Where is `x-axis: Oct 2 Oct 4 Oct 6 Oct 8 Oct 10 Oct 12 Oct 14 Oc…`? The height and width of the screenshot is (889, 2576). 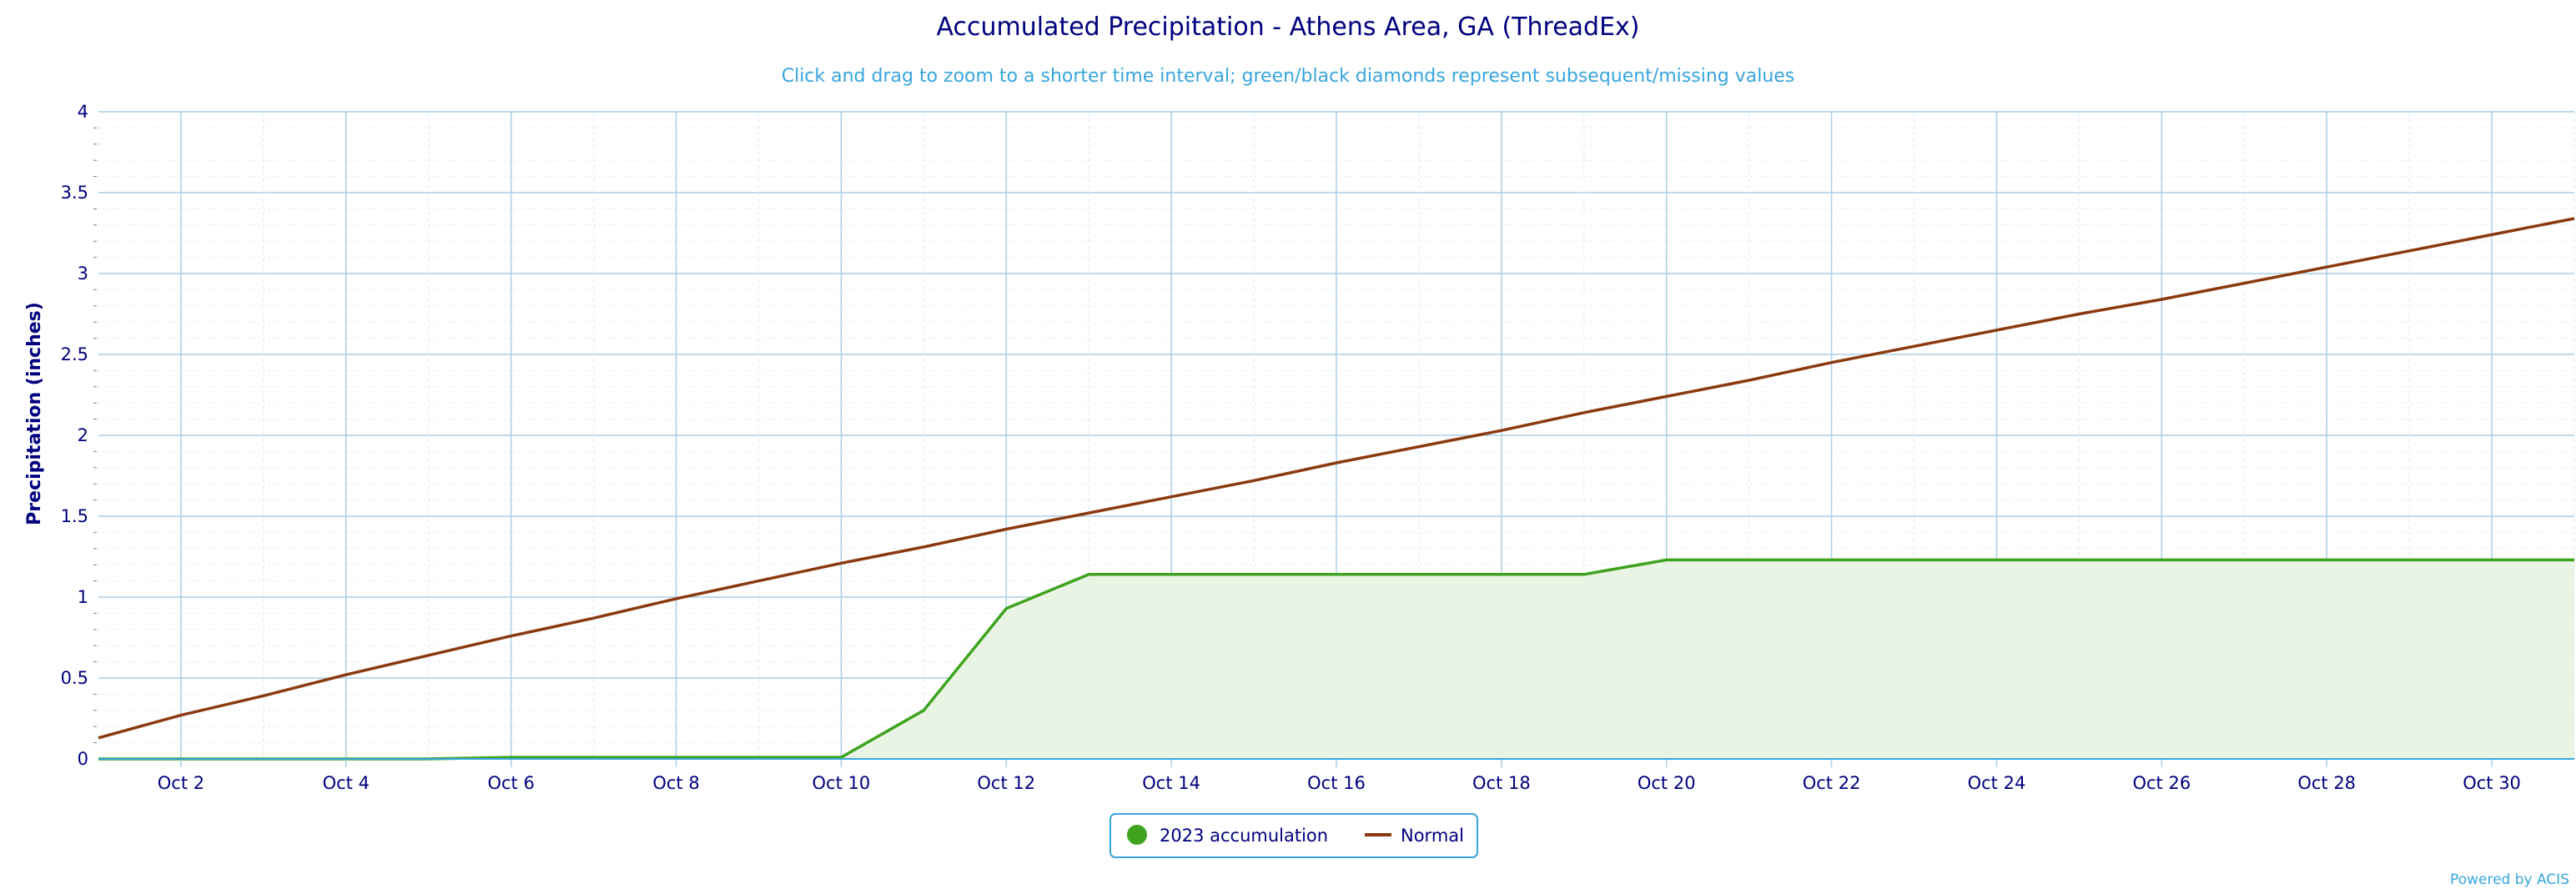
x-axis: Oct 2 Oct 4 Oct 6 Oct 8 Oct 10 Oct 12 Oct 14 Oc… is located at coordinates (1336, 775).